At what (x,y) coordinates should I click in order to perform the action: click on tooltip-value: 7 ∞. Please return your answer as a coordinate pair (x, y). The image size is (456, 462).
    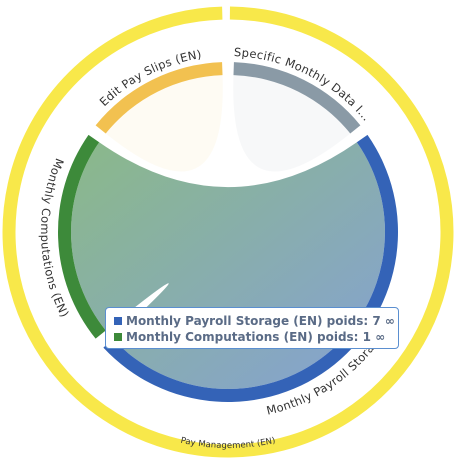
    Looking at the image, I should click on (383, 321).